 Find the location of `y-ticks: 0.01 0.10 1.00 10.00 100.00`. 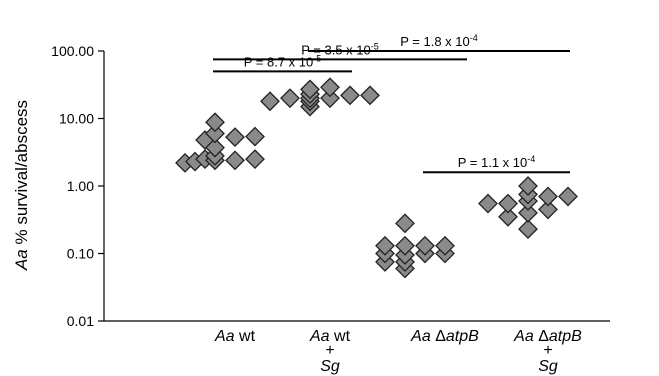

y-ticks: 0.01 0.10 1.00 10.00 100.00 is located at coordinates (77, 186).